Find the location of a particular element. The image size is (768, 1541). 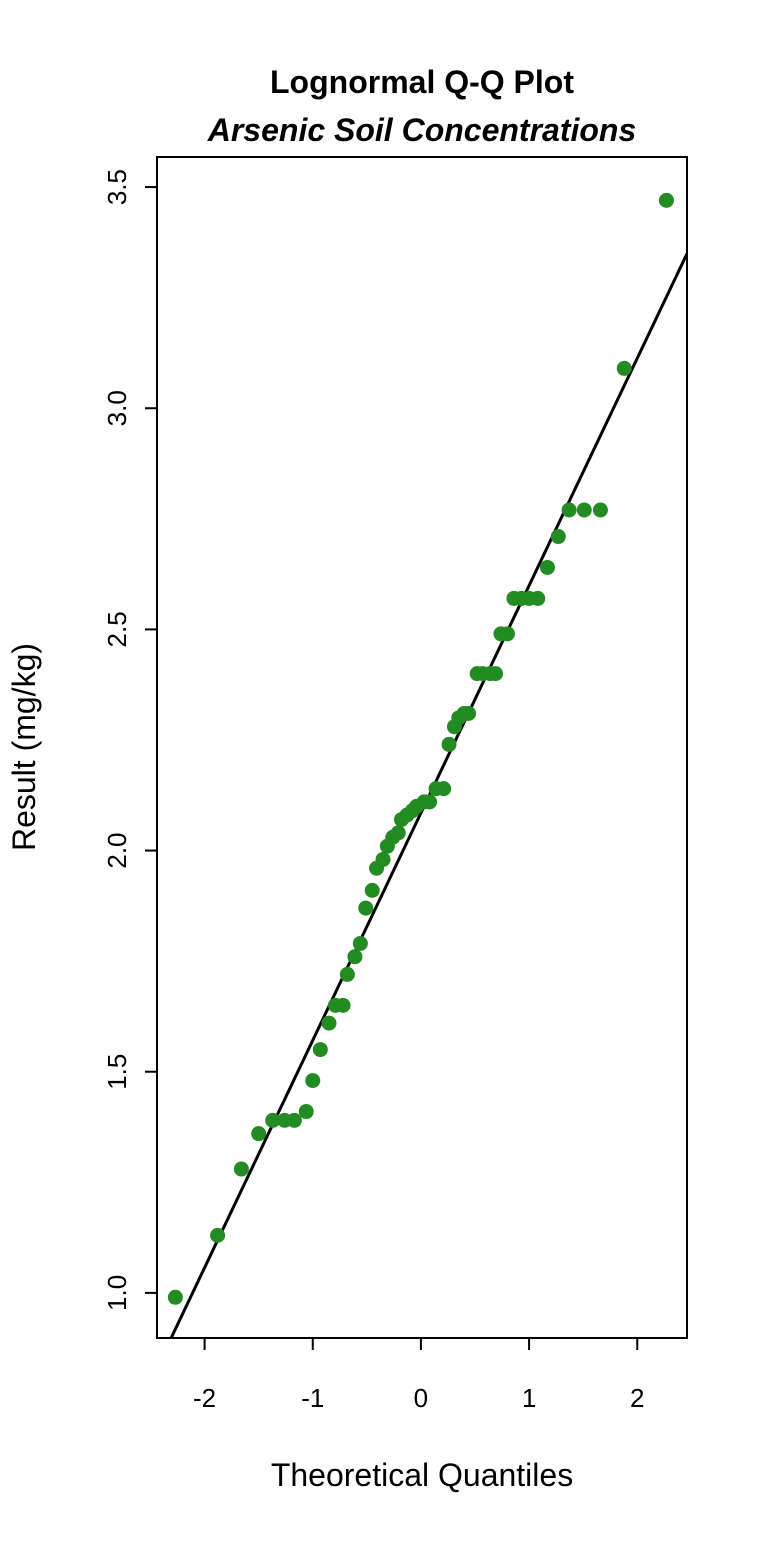

y-tick-label: 1.5 is located at coordinates (117, 1072).